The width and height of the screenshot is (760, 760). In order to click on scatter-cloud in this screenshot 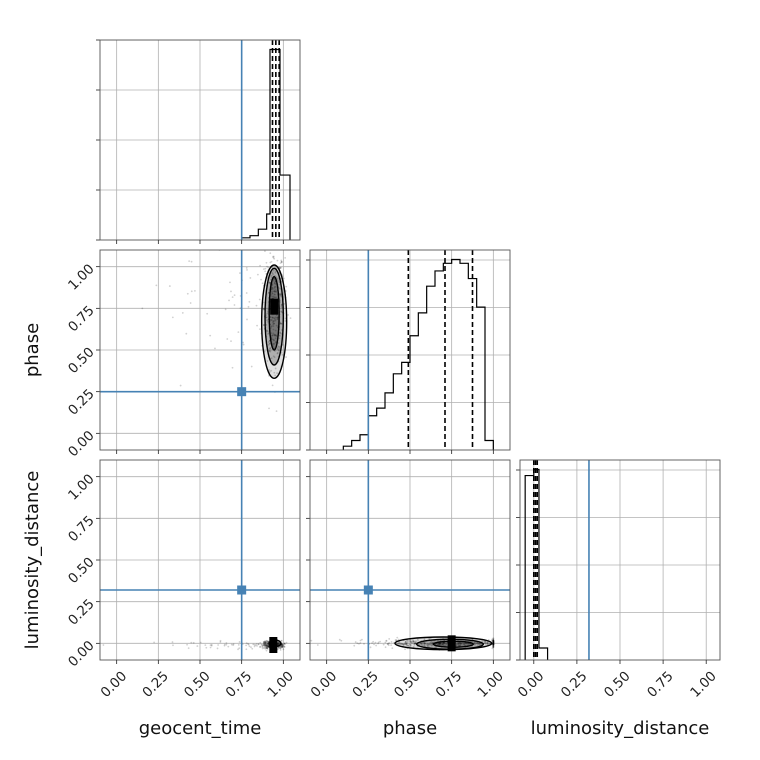, I will do `click(216, 331)`.